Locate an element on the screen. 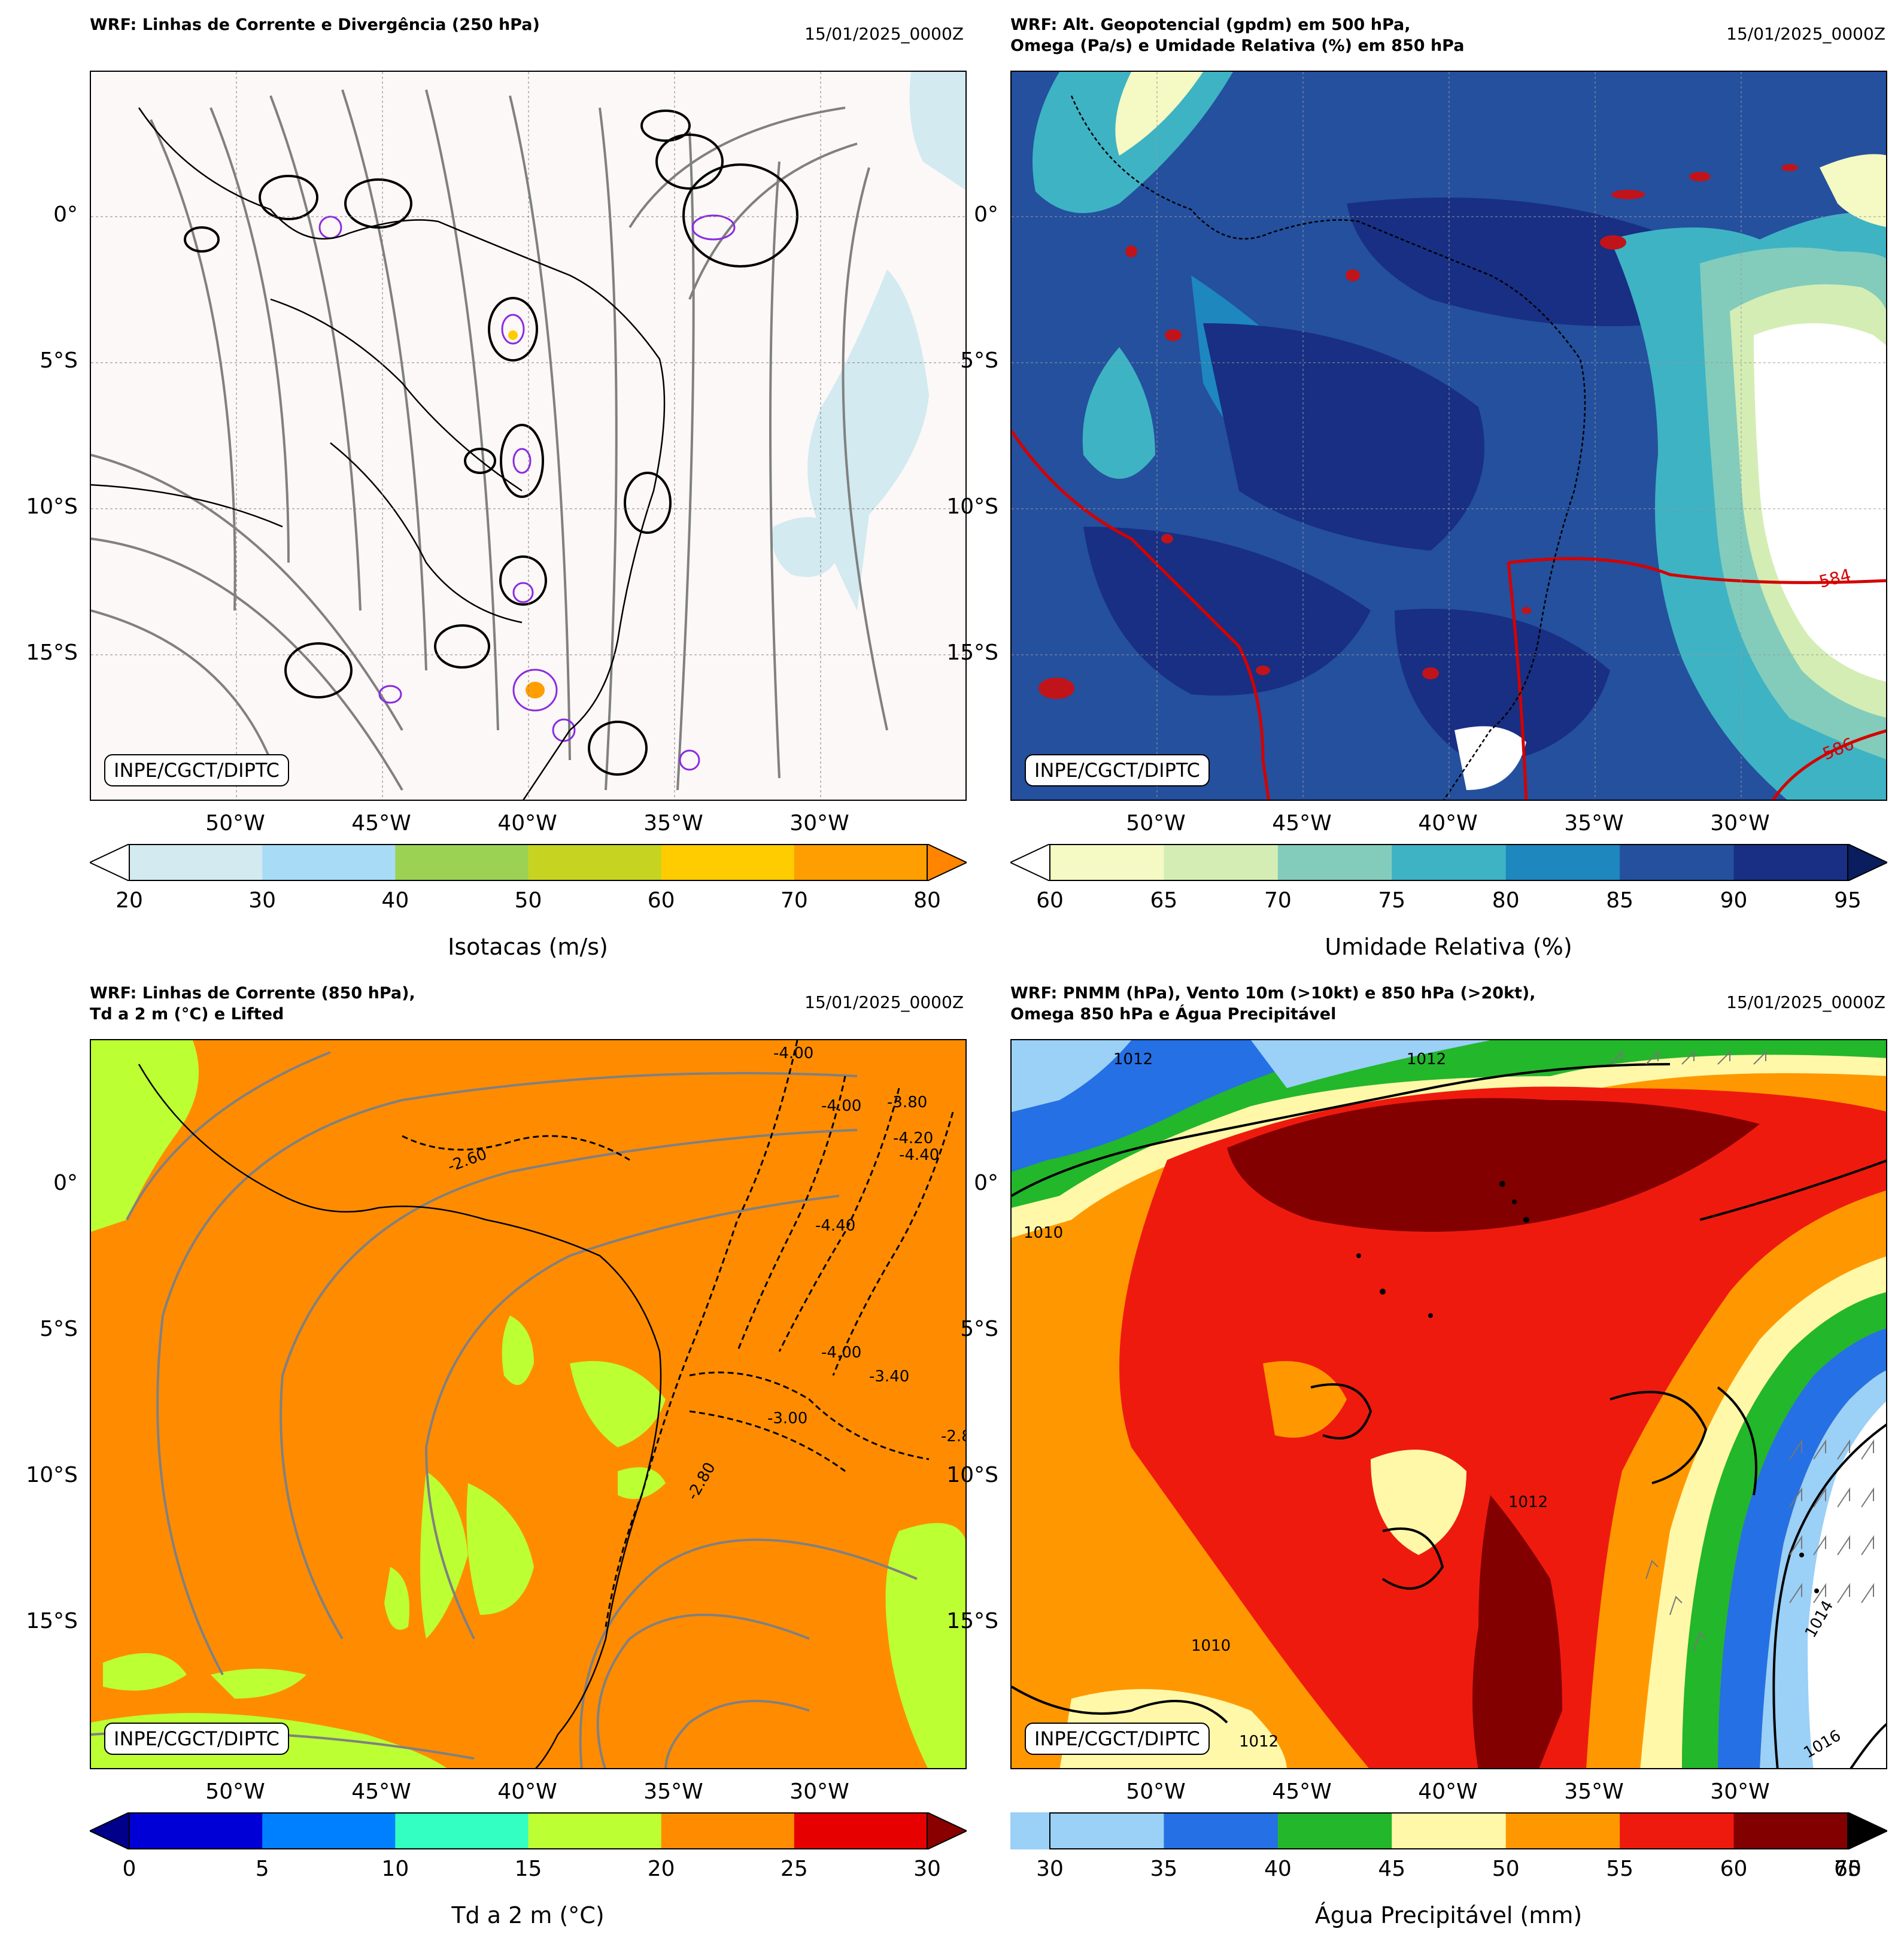 Image resolution: width=1904 pixels, height=1953 pixels. lon-label: 50°W is located at coordinates (235, 823).